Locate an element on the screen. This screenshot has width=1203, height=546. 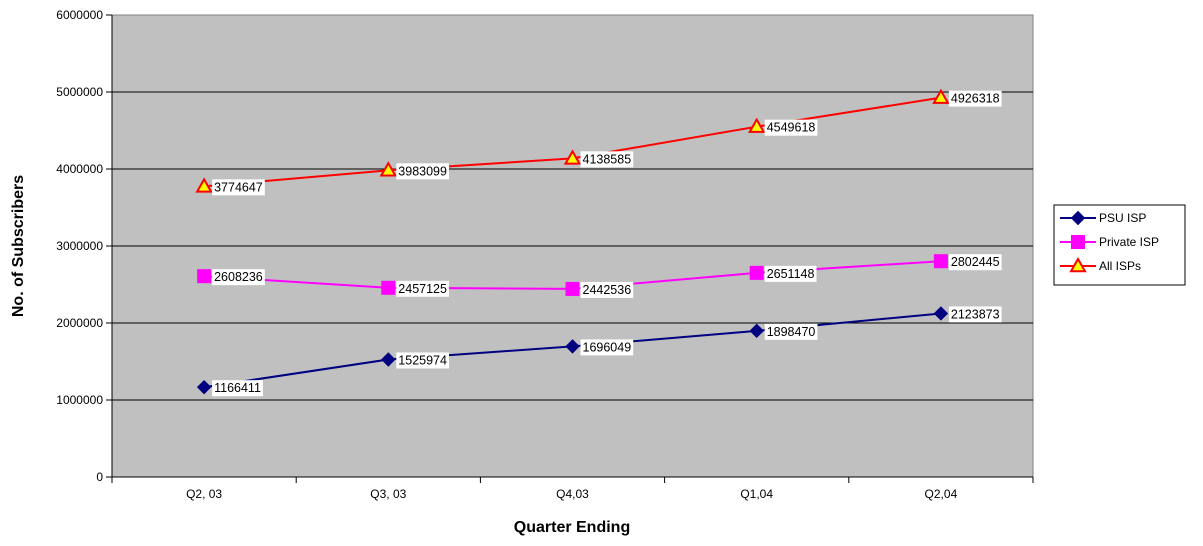
x-tick-label: Q3, 03 is located at coordinates (388, 494).